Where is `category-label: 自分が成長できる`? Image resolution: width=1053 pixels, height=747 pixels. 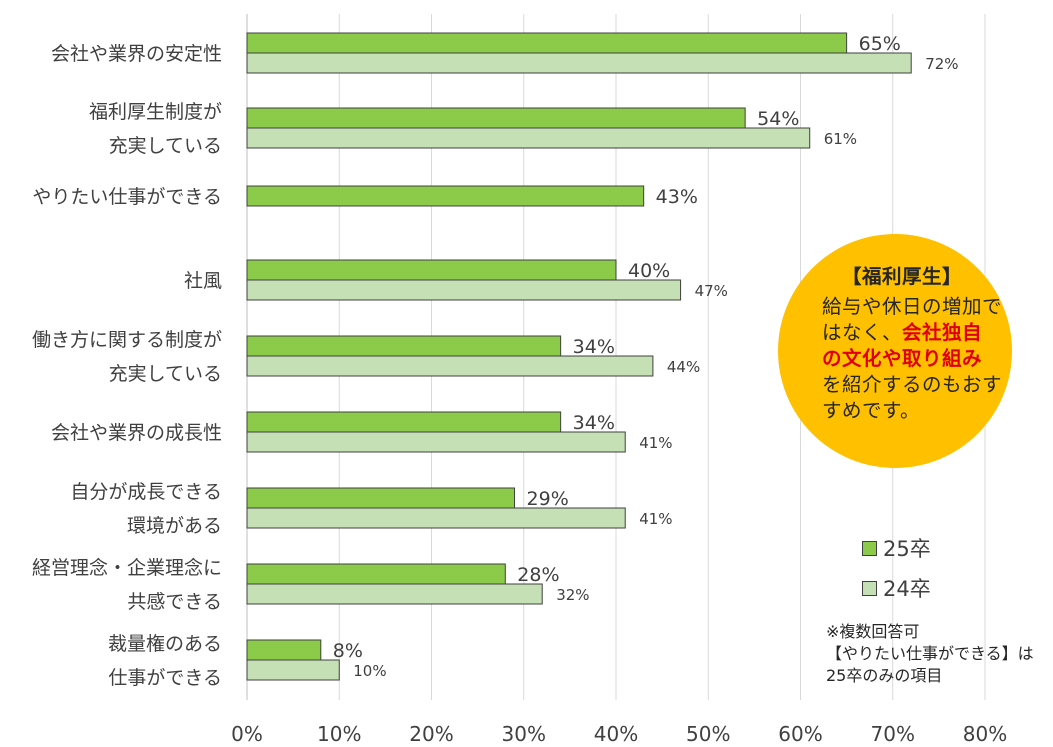
category-label: 自分が成長できる is located at coordinates (146, 492).